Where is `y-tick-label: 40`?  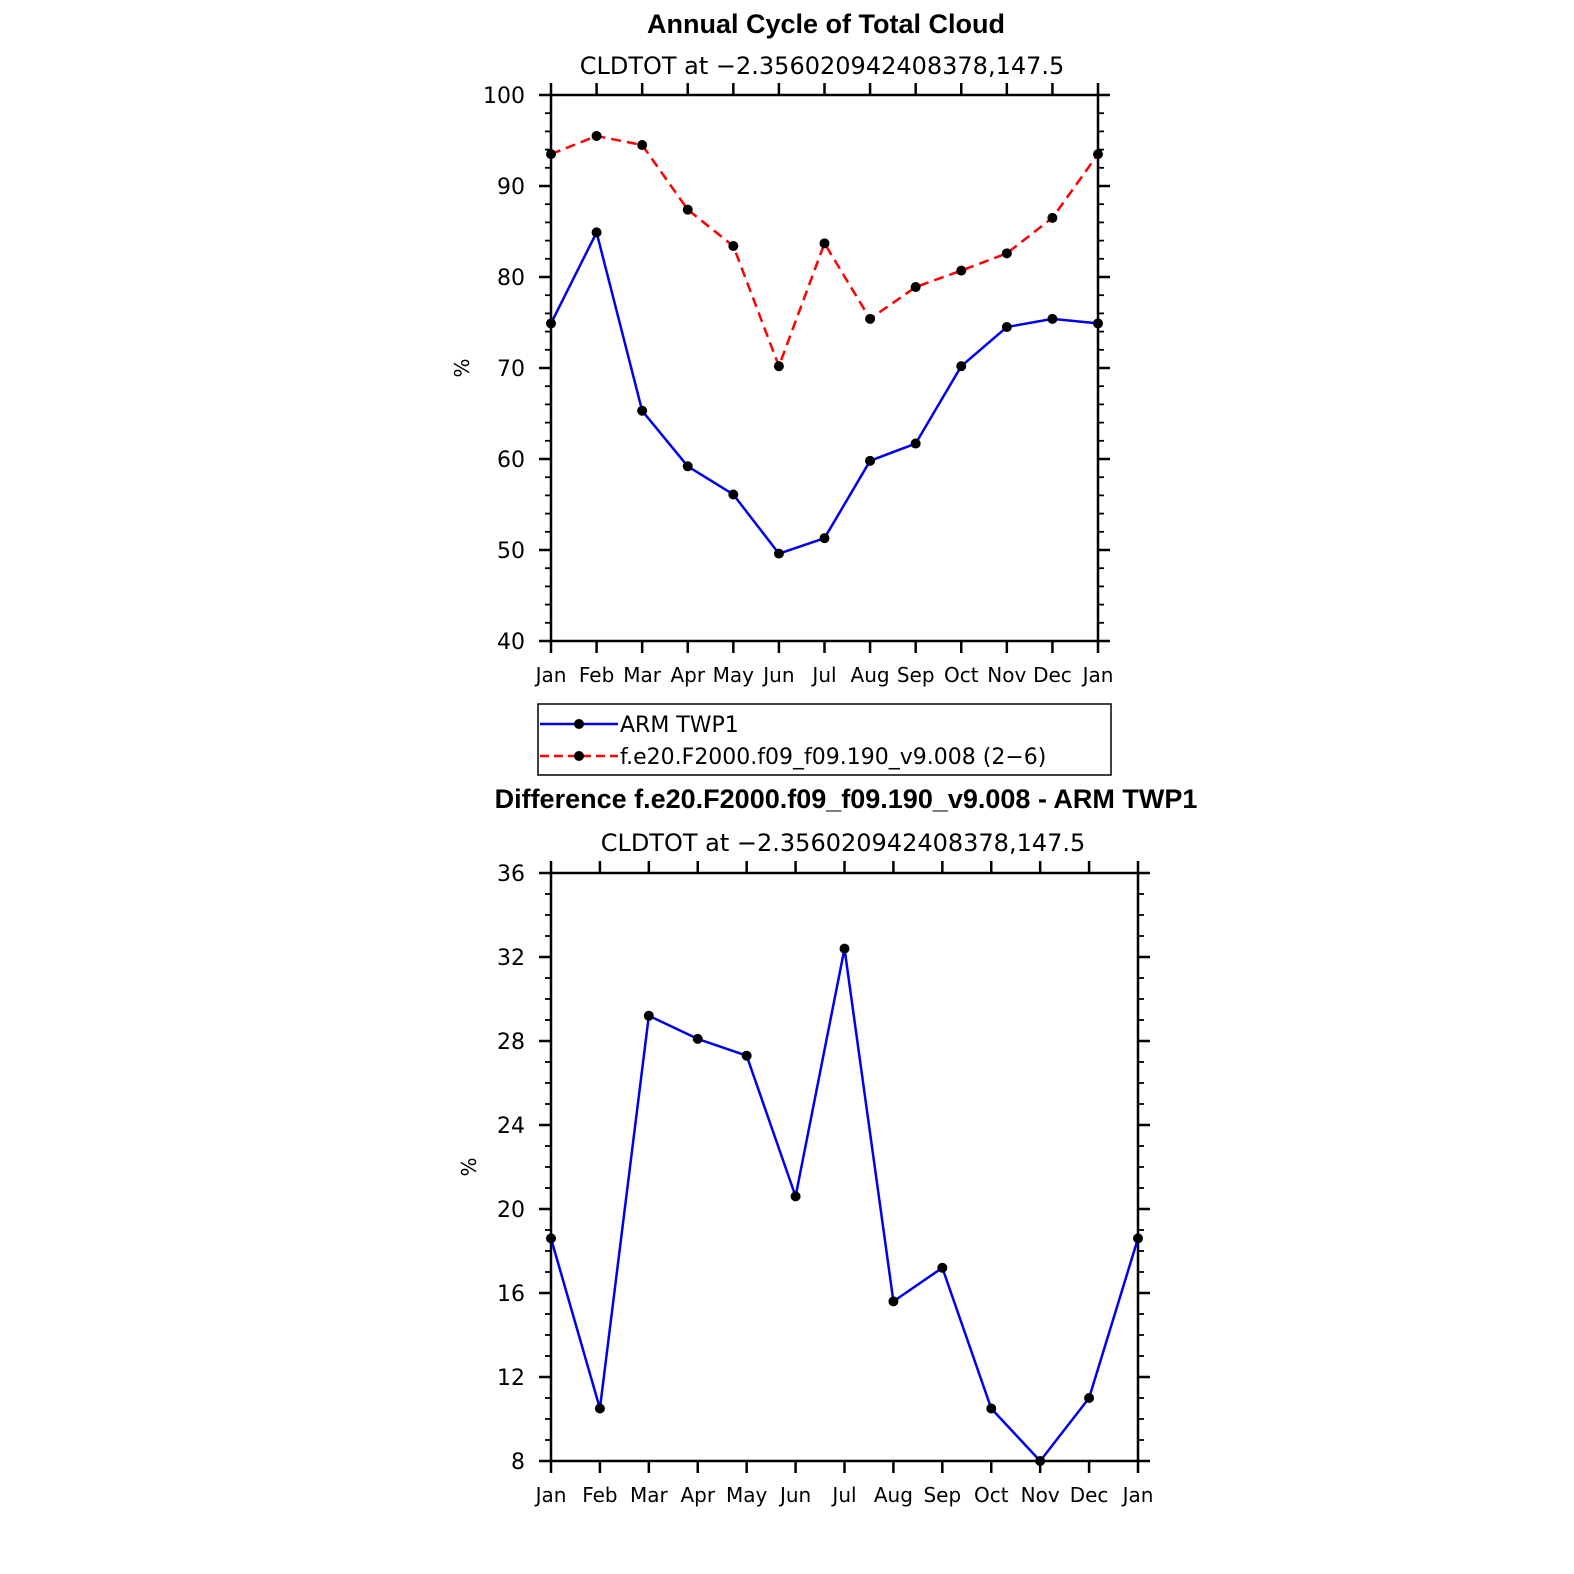
y-tick-label: 40 is located at coordinates (511, 642).